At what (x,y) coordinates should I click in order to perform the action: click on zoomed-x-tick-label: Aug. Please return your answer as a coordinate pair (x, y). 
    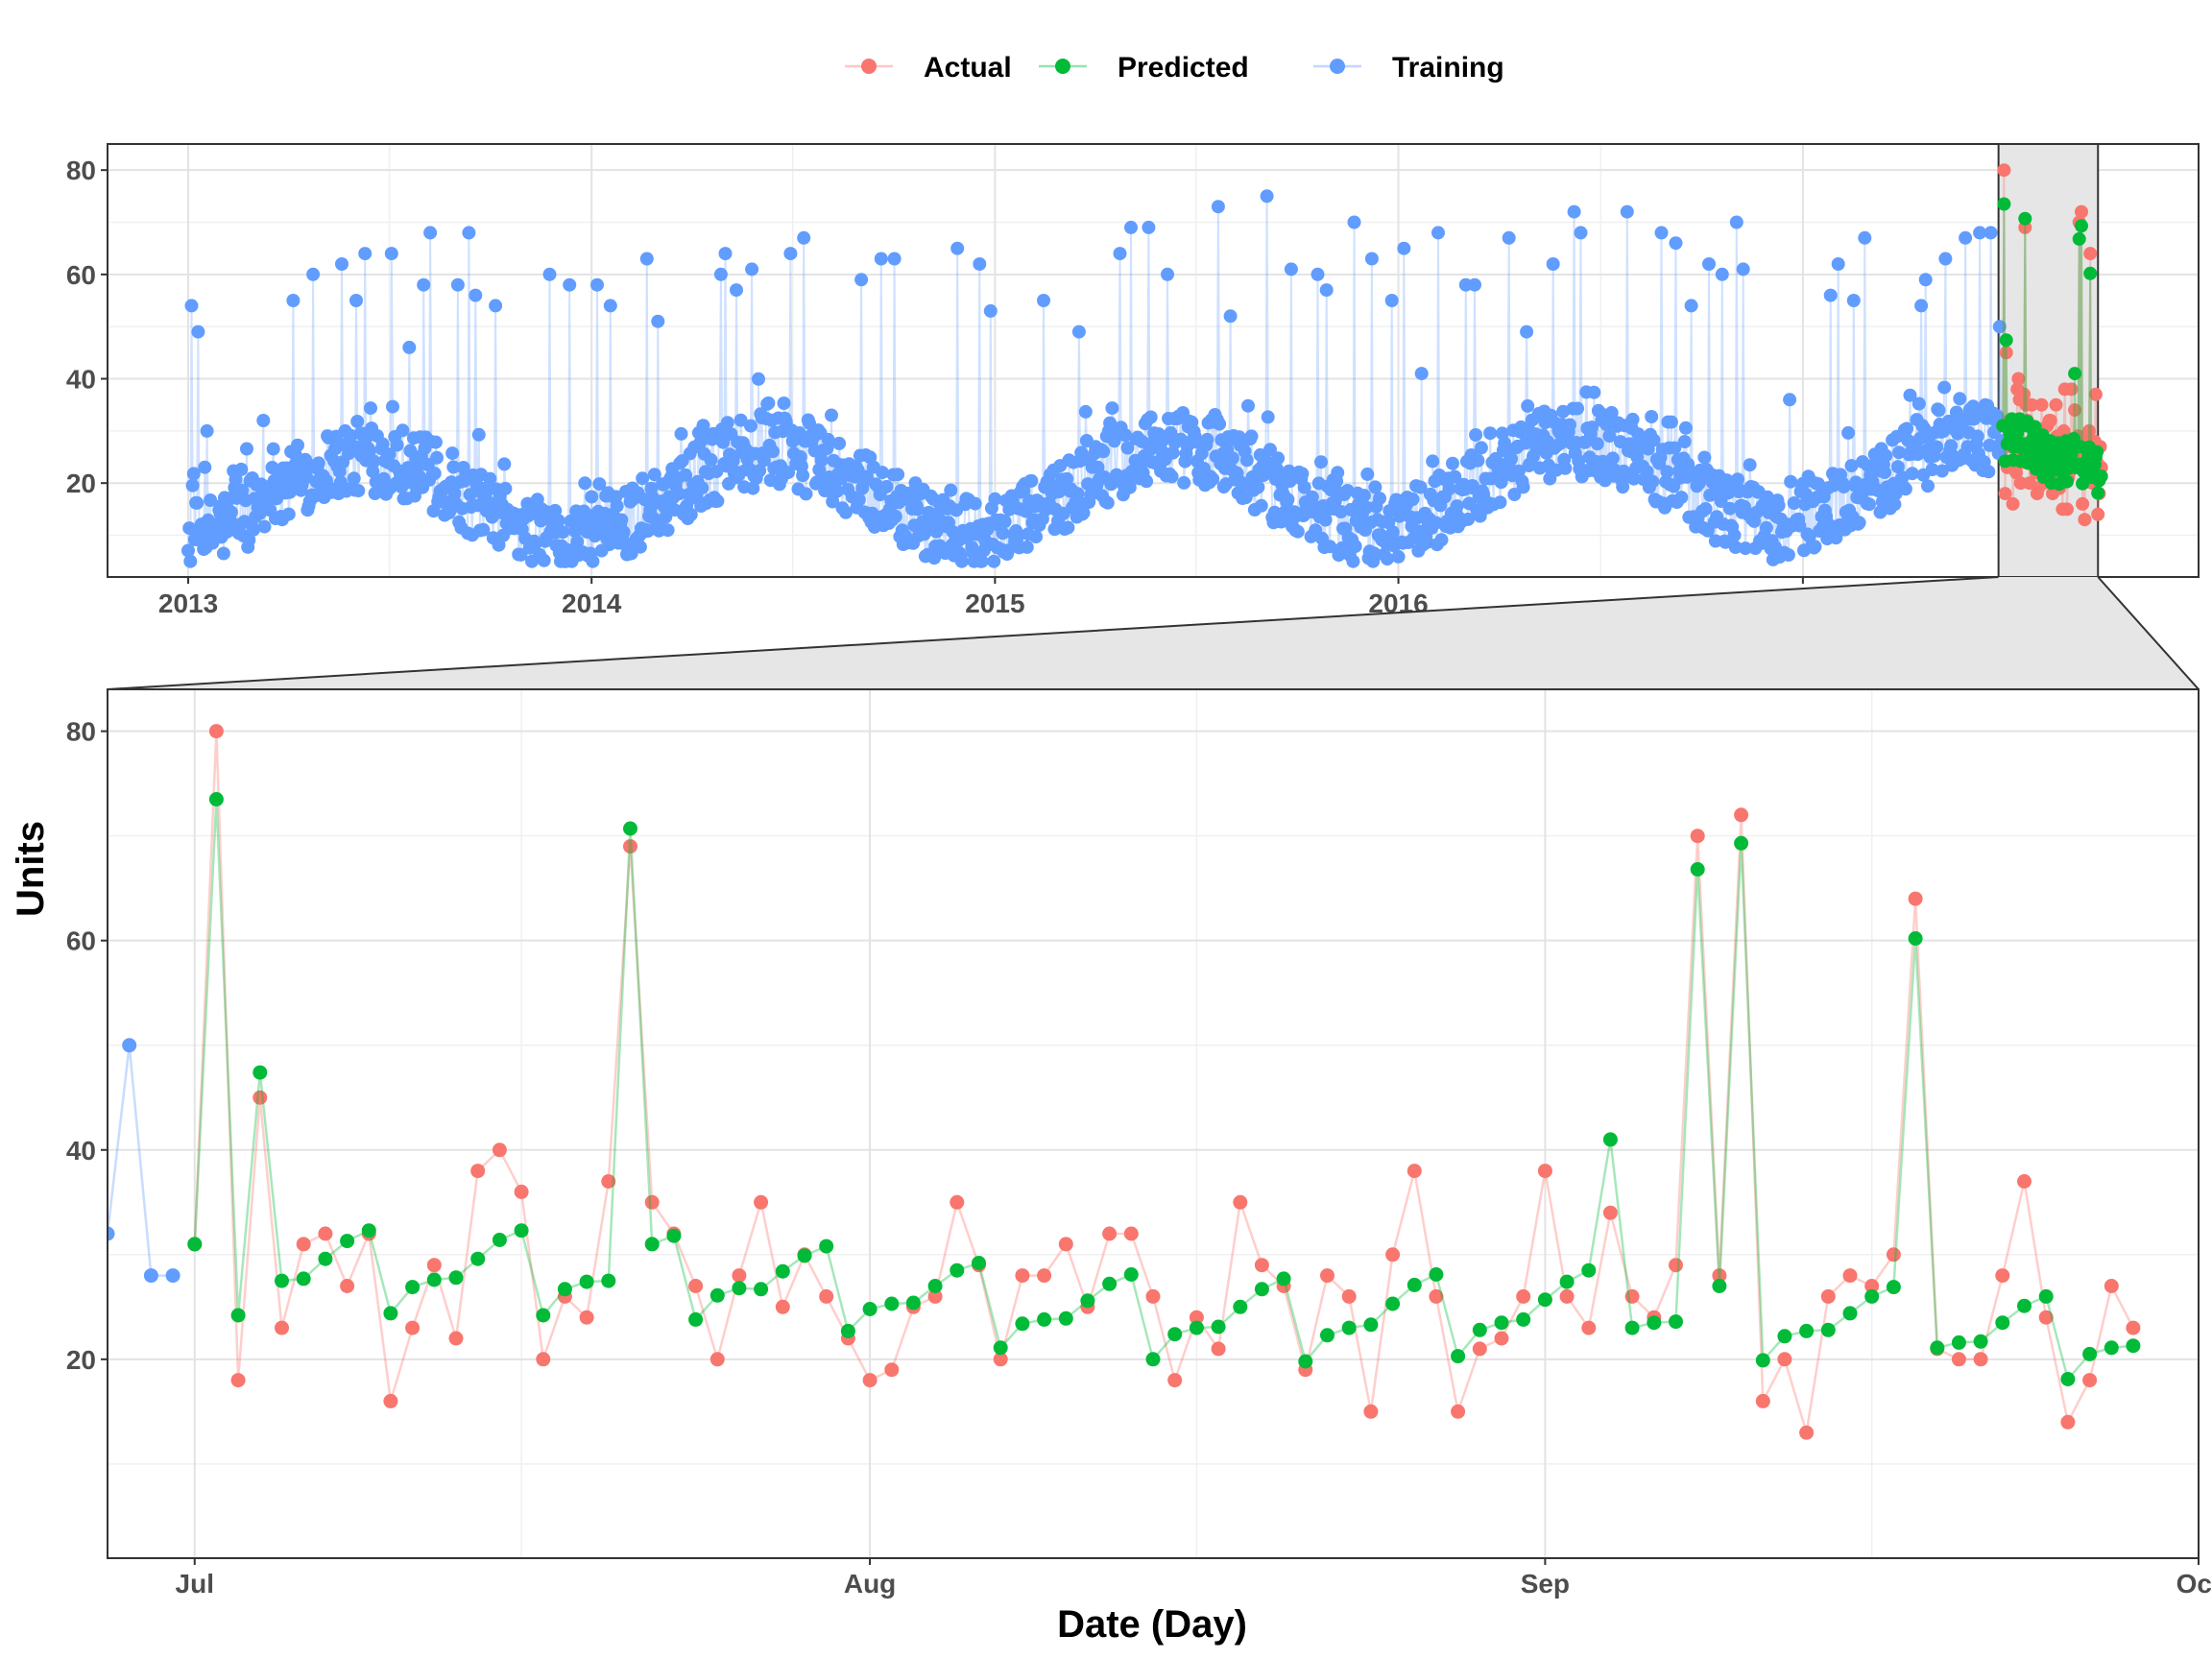
    Looking at the image, I should click on (870, 1584).